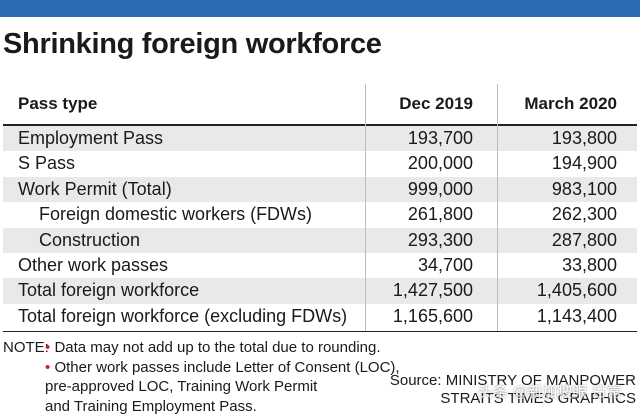 This screenshot has width=640, height=416. I want to click on row-label: S Pass, so click(46, 163).